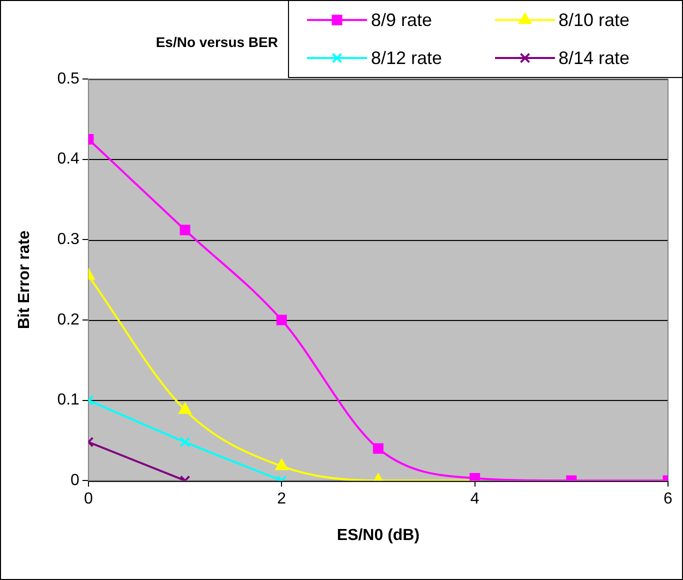  I want to click on x-tick-label: 2, so click(281, 499).